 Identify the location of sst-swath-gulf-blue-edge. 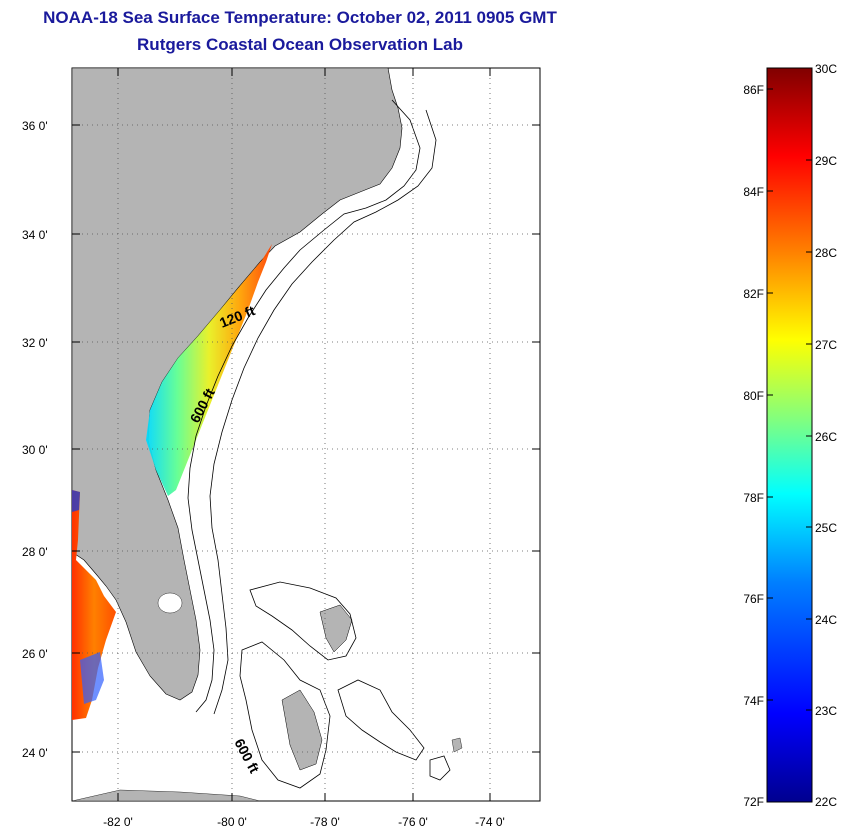
(76, 501).